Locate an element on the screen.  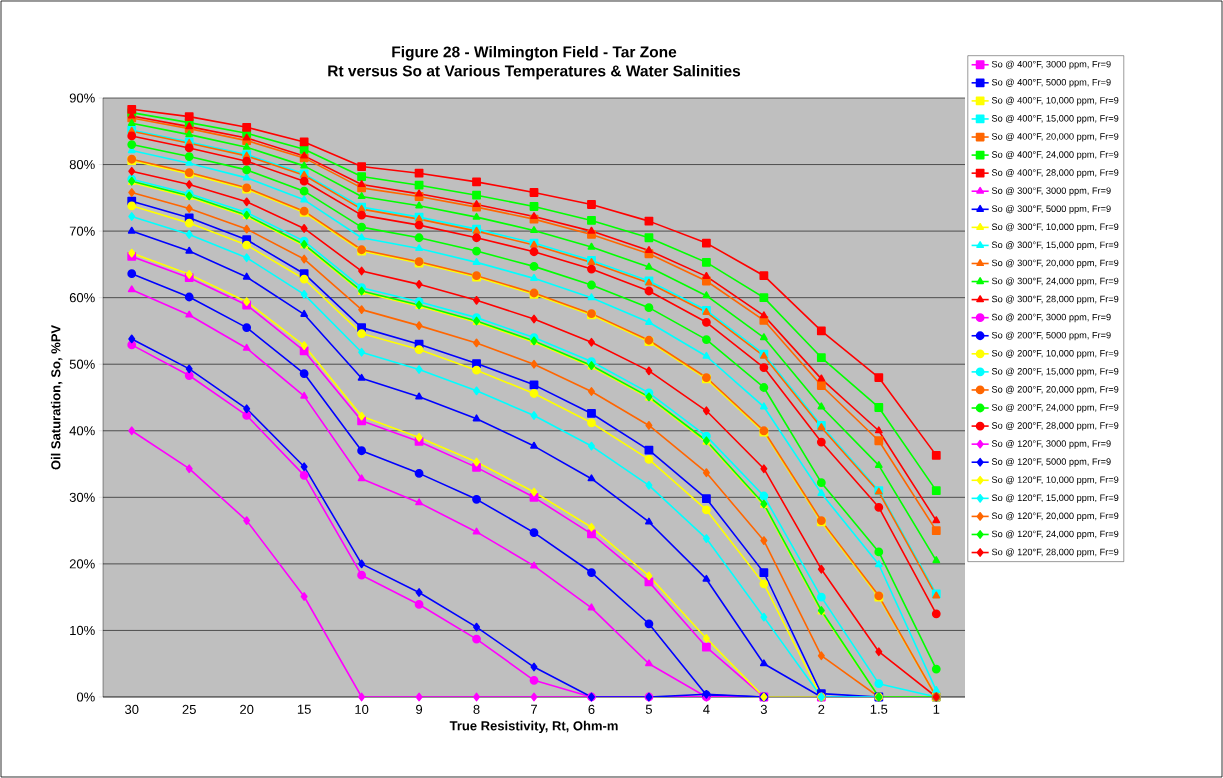
x-tick-label: 3 is located at coordinates (763, 709).